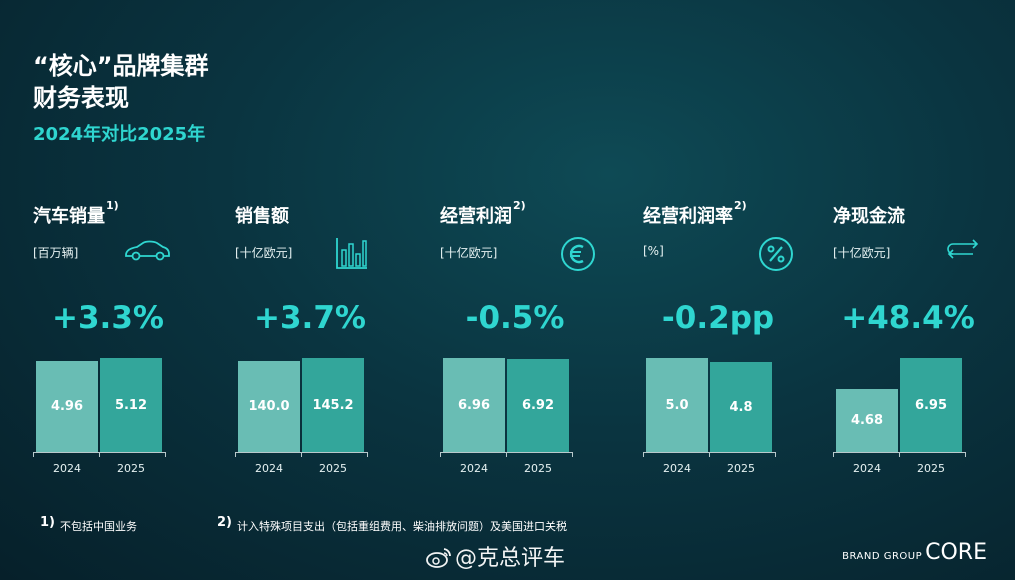  I want to click on bar-group: 140.0 145.2, so click(310, 401).